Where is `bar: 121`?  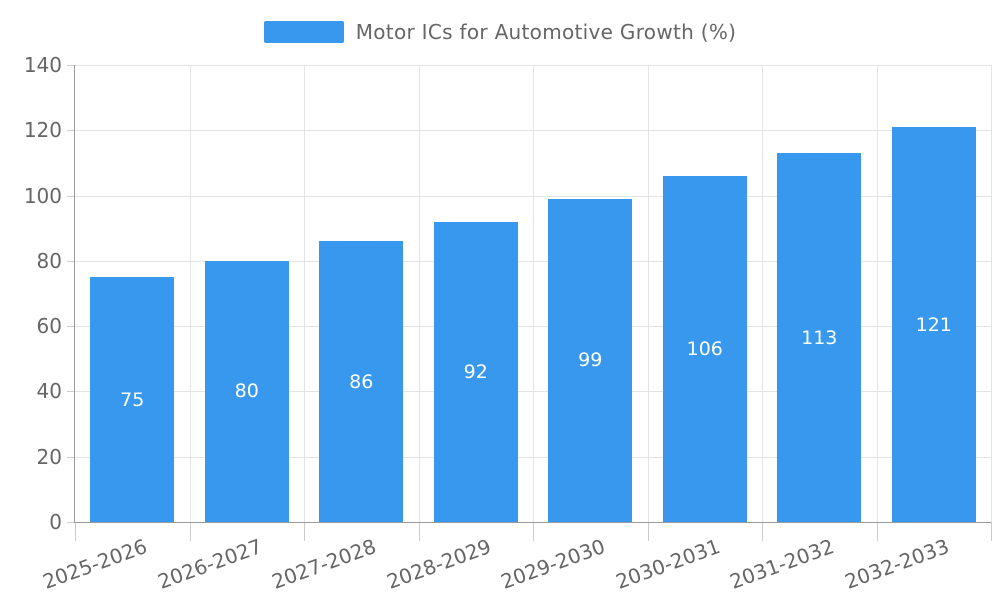
bar: 121 is located at coordinates (933, 324).